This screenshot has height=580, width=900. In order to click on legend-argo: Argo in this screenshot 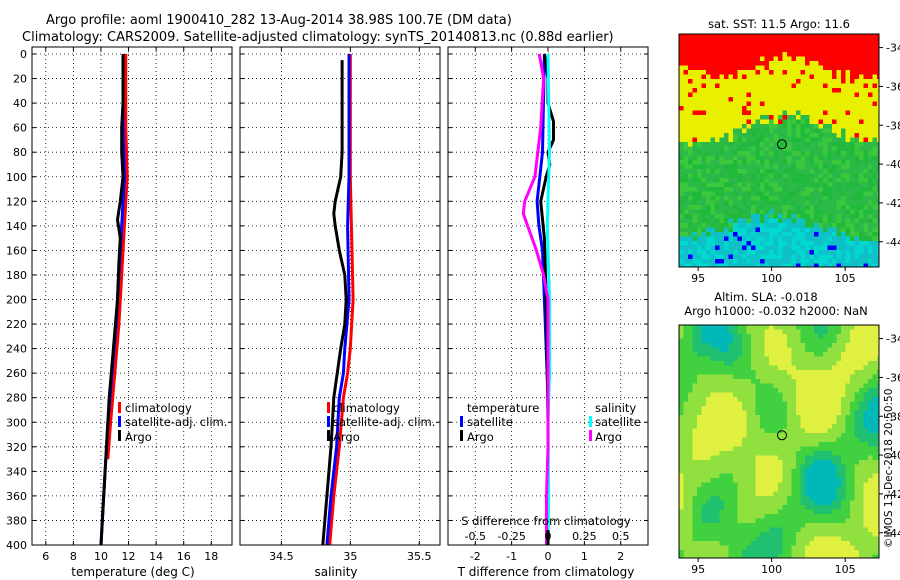, I will do `click(346, 437)`.